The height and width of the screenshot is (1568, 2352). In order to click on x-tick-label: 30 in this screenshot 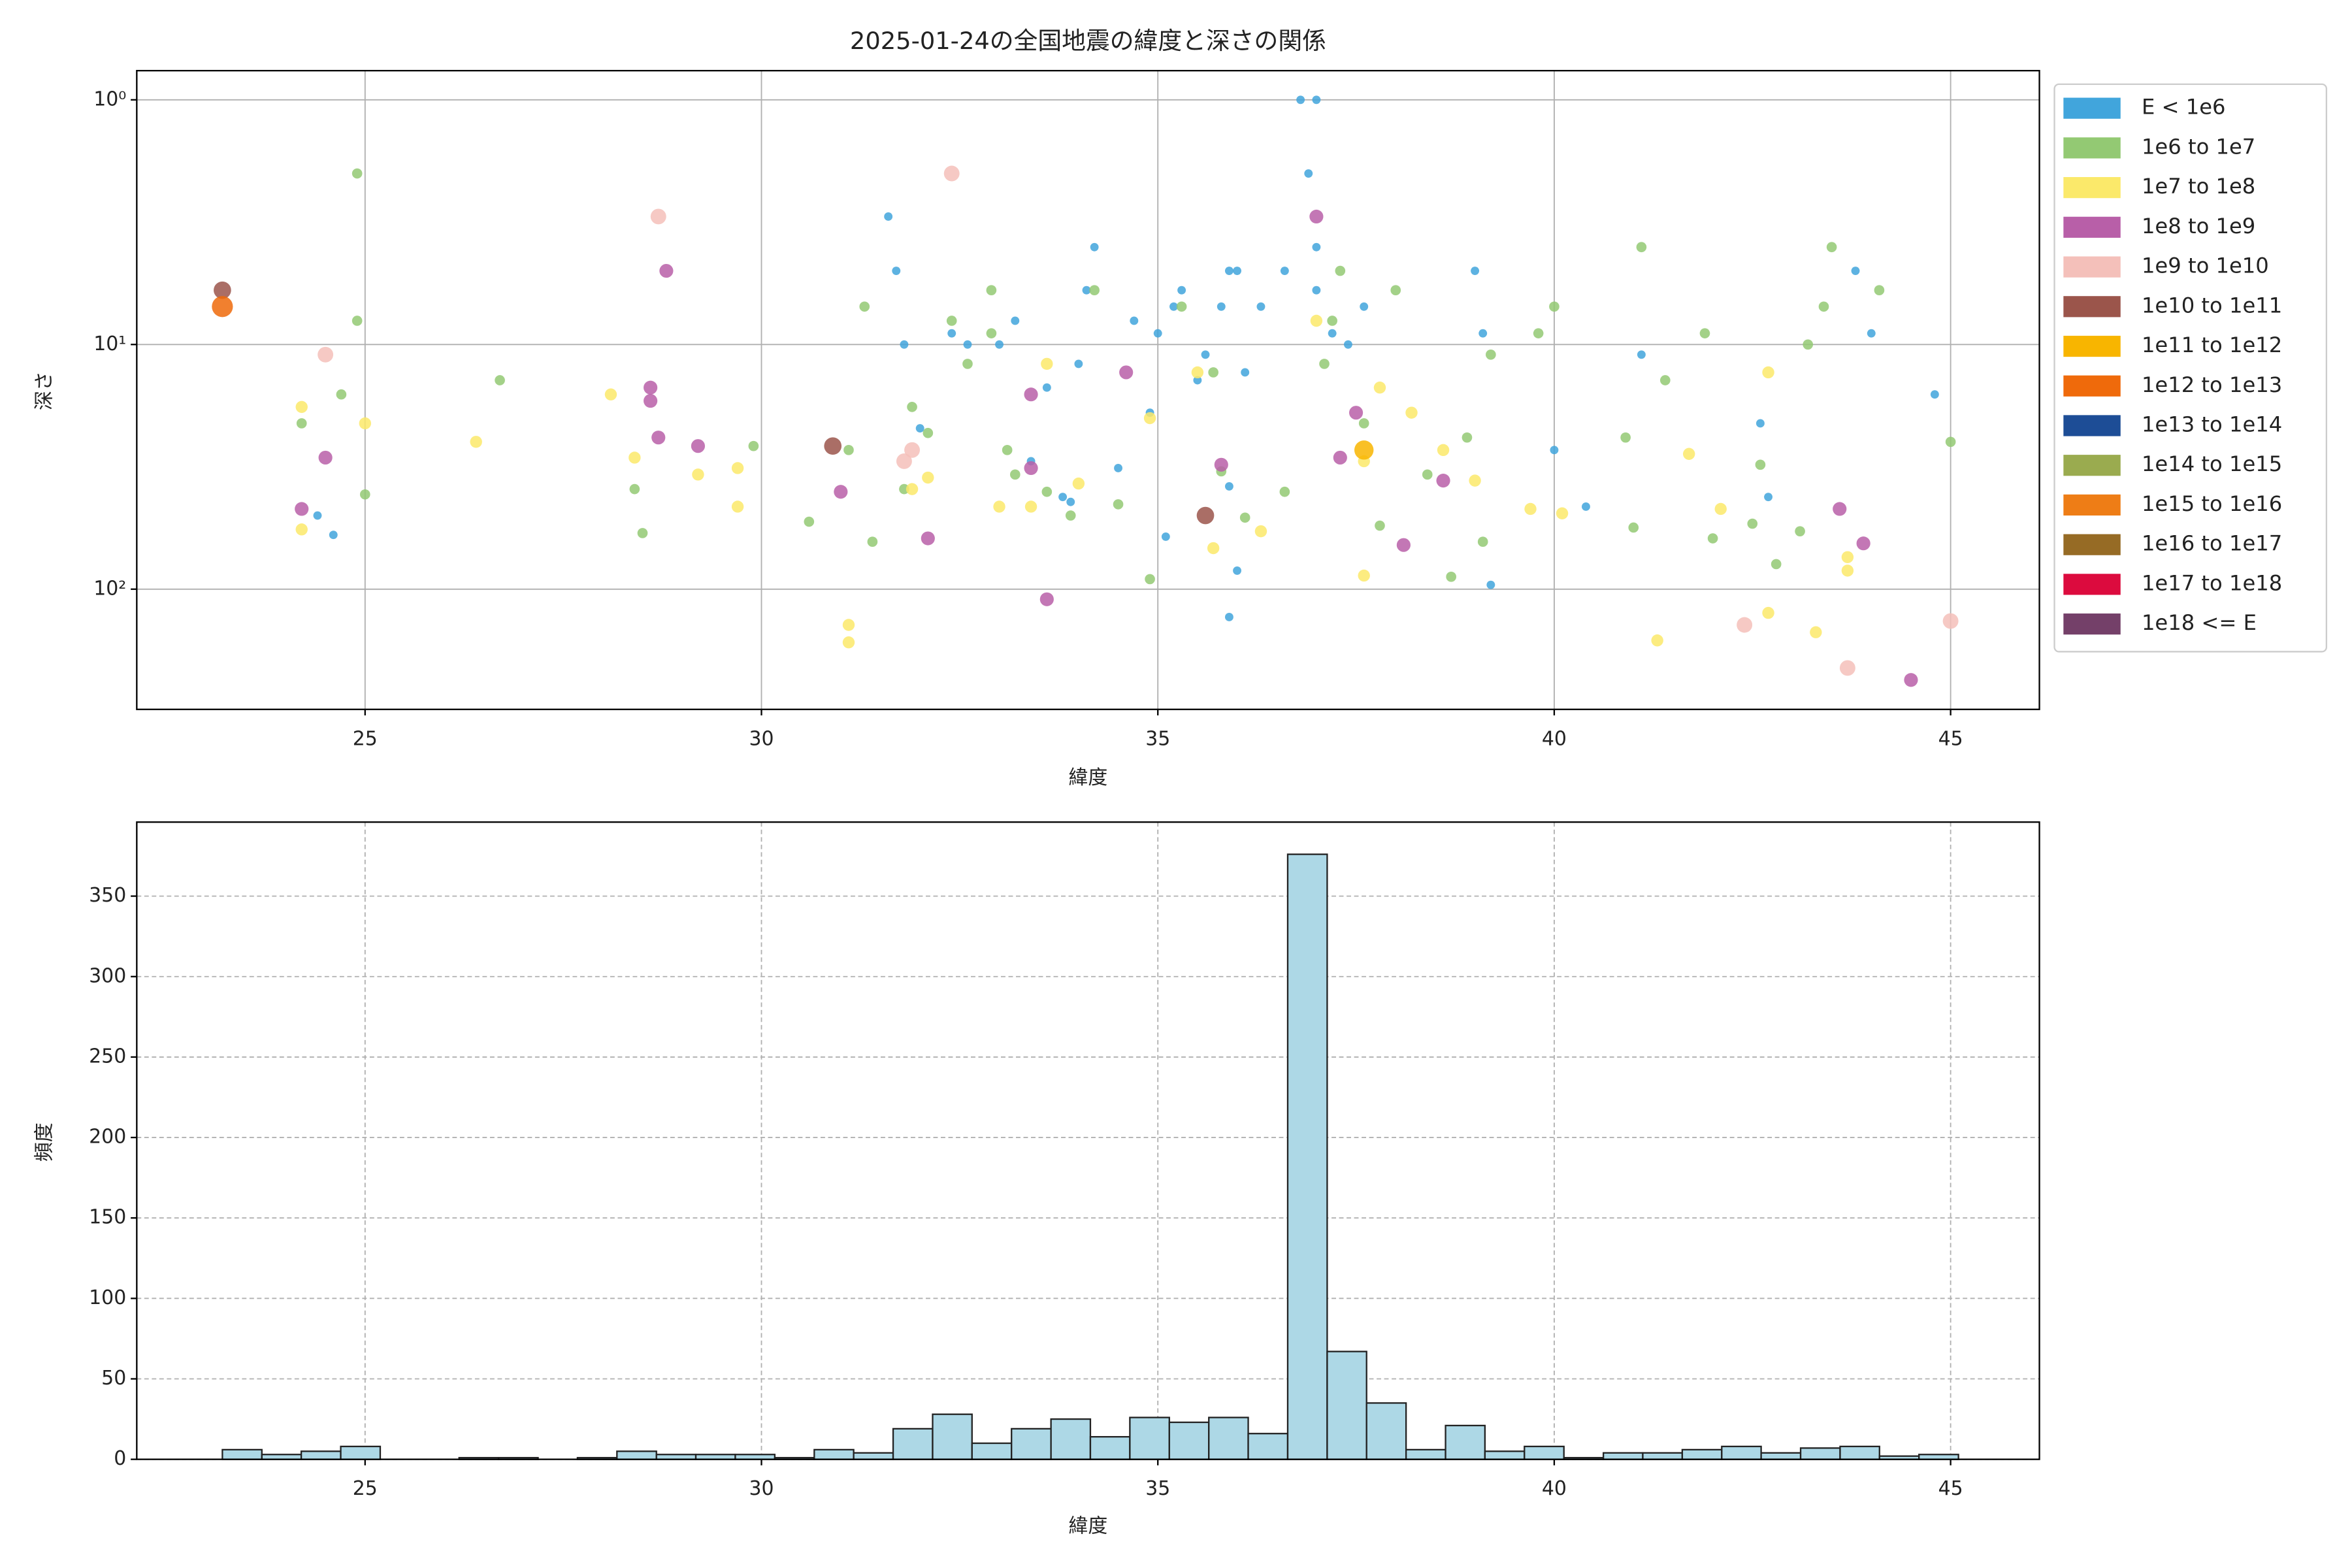, I will do `click(761, 1488)`.